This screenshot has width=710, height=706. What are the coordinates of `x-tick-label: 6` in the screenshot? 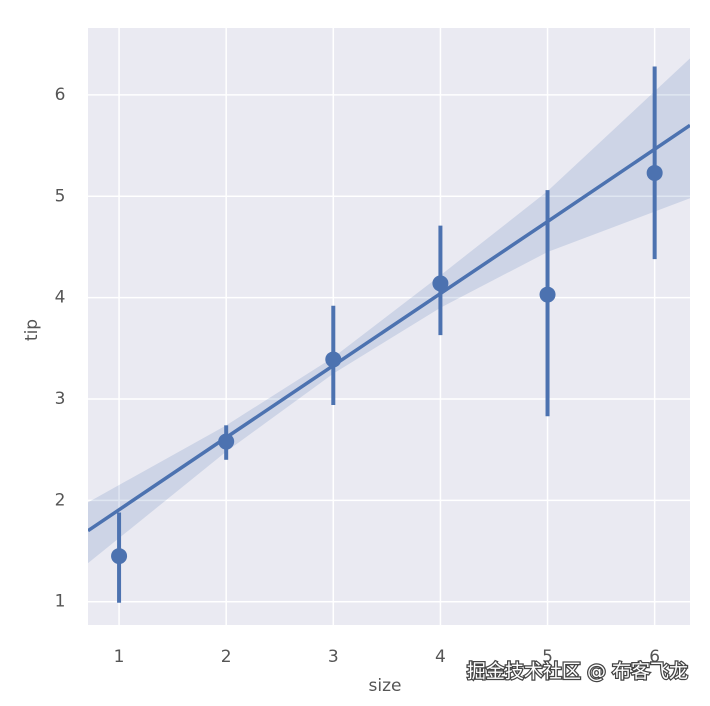 It's located at (654, 657).